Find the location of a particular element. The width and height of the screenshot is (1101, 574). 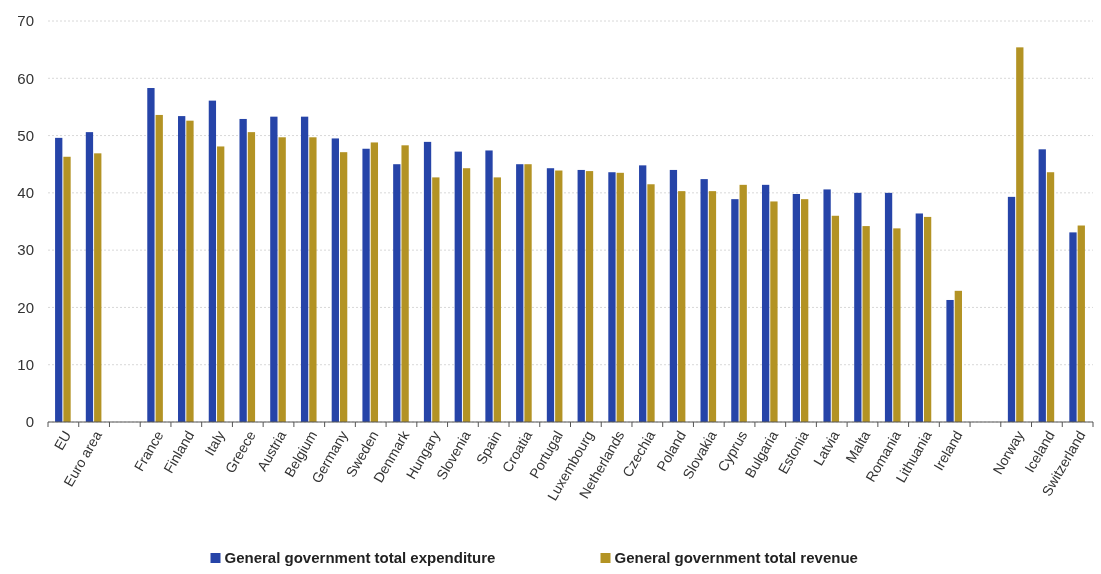

legend-label: General government total revenue is located at coordinates (736, 557).